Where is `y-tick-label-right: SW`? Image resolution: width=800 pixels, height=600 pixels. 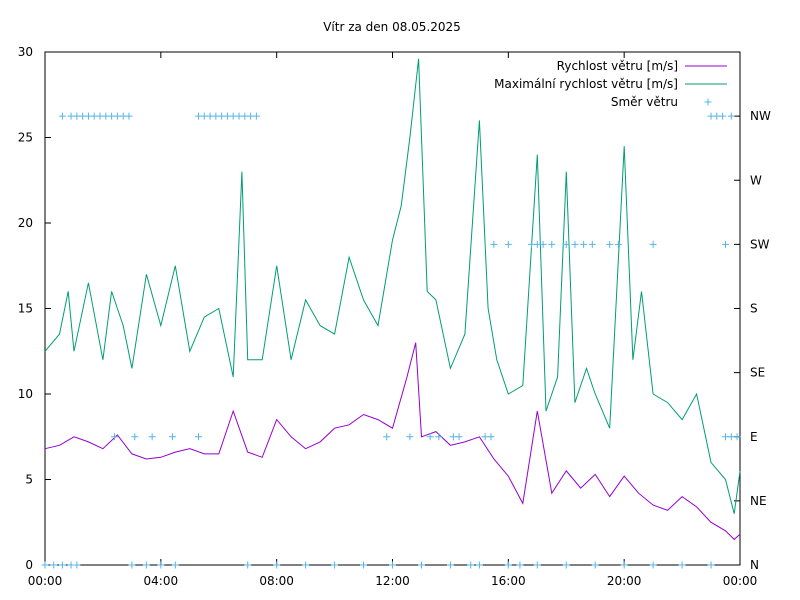 y-tick-label-right: SW is located at coordinates (760, 244).